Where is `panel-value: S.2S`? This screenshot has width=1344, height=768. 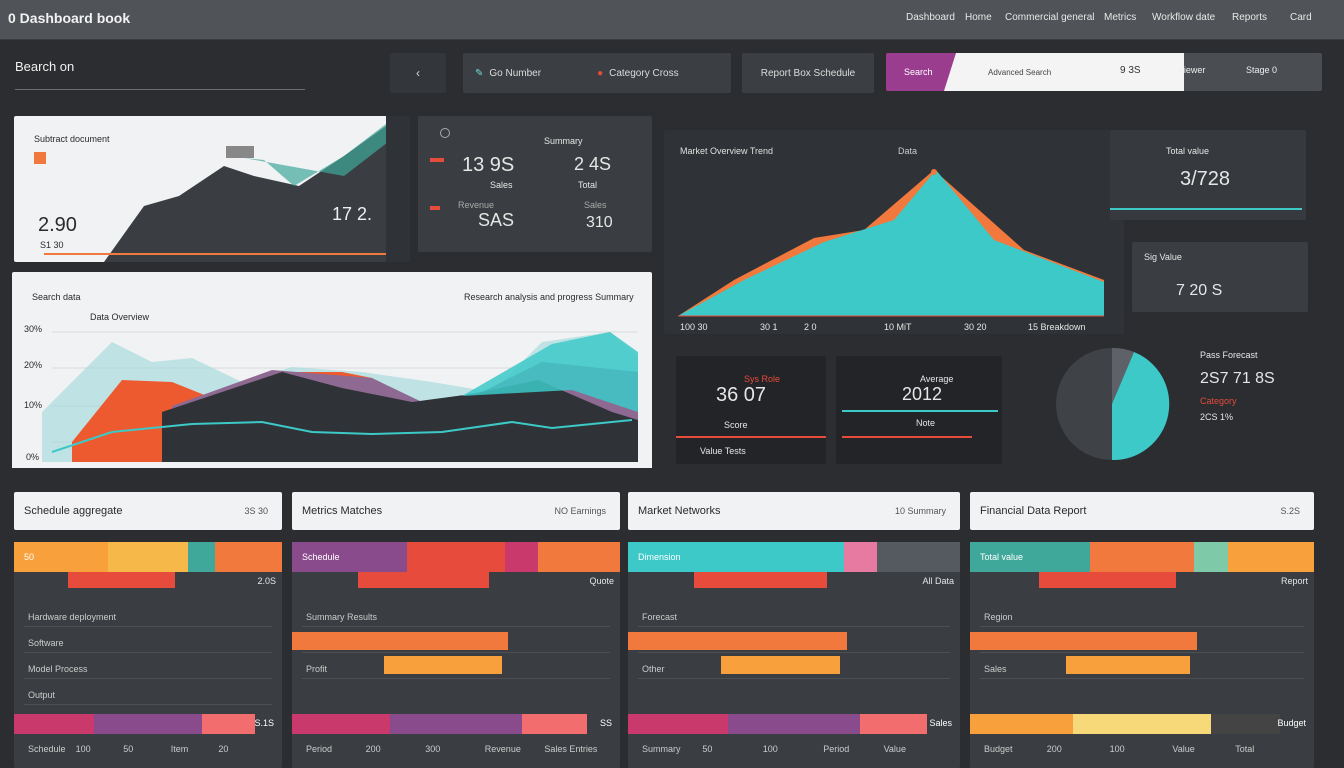 panel-value: S.2S is located at coordinates (1290, 511).